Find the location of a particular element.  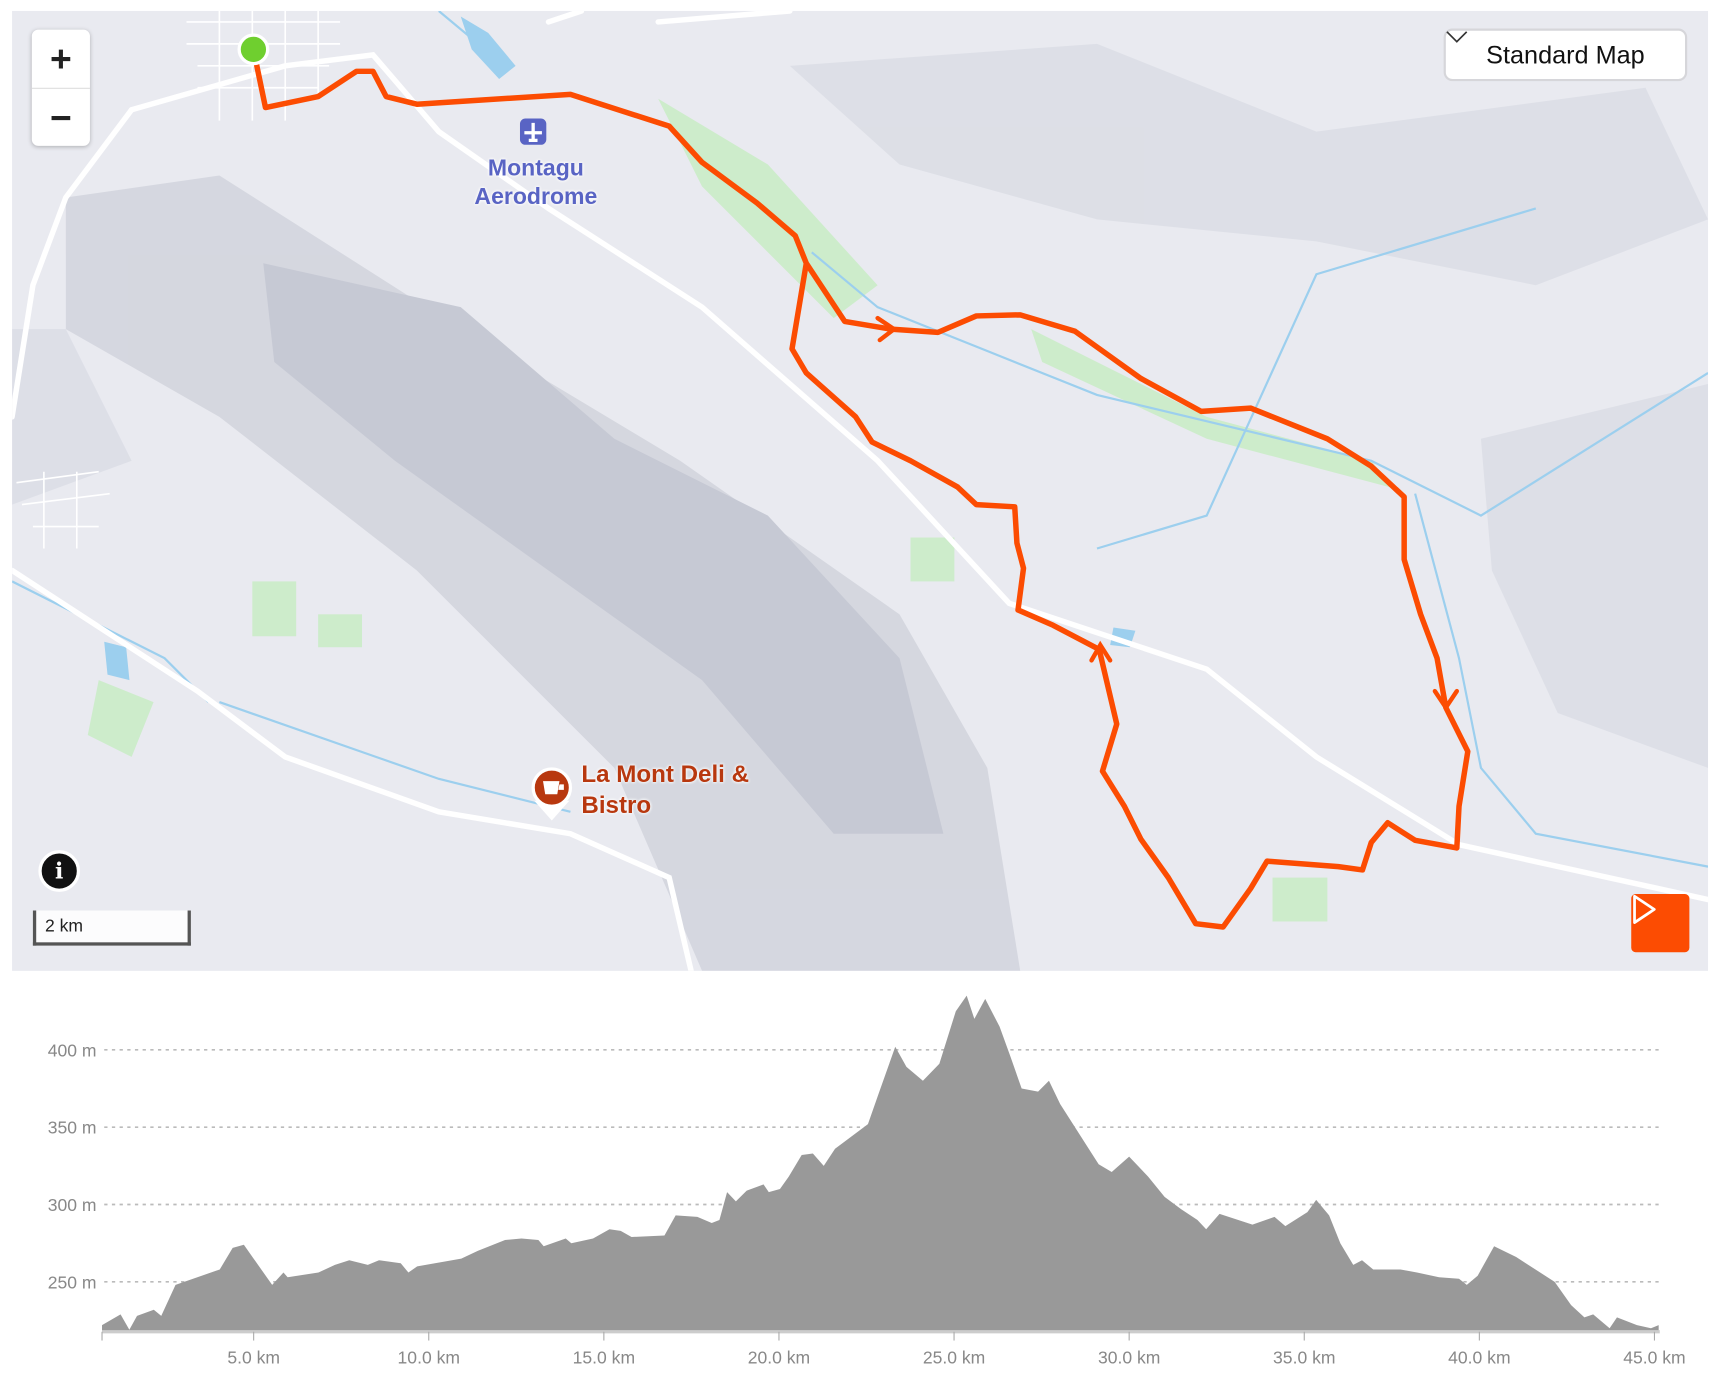

place-label-deli: La Mont Deli & Bistro is located at coordinates (665, 789).